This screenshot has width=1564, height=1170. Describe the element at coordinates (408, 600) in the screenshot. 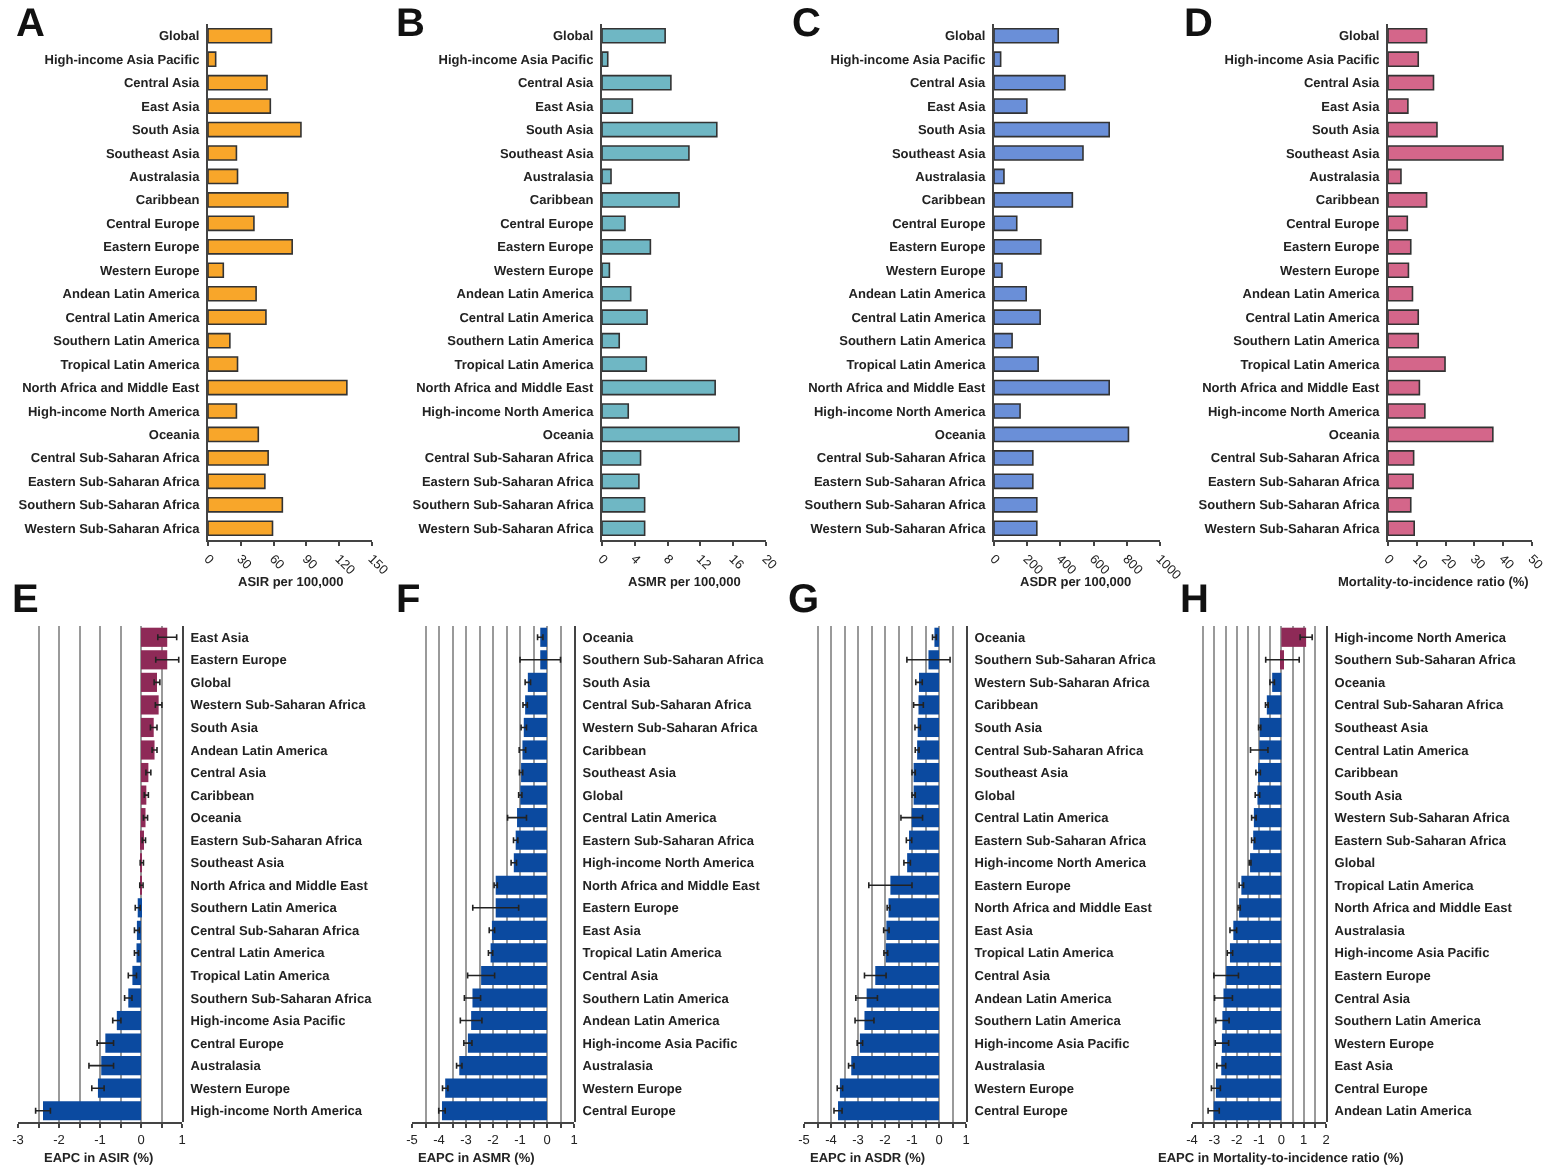

I see `chart-title: F` at that location.